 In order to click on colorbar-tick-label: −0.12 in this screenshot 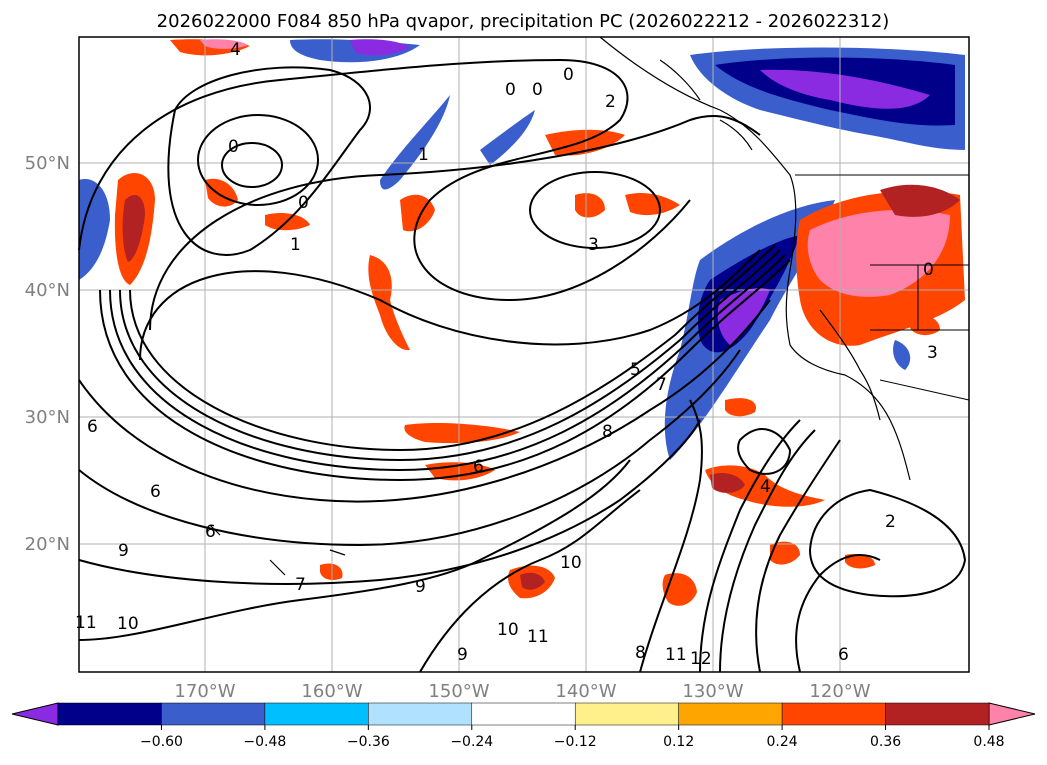, I will do `click(575, 742)`.